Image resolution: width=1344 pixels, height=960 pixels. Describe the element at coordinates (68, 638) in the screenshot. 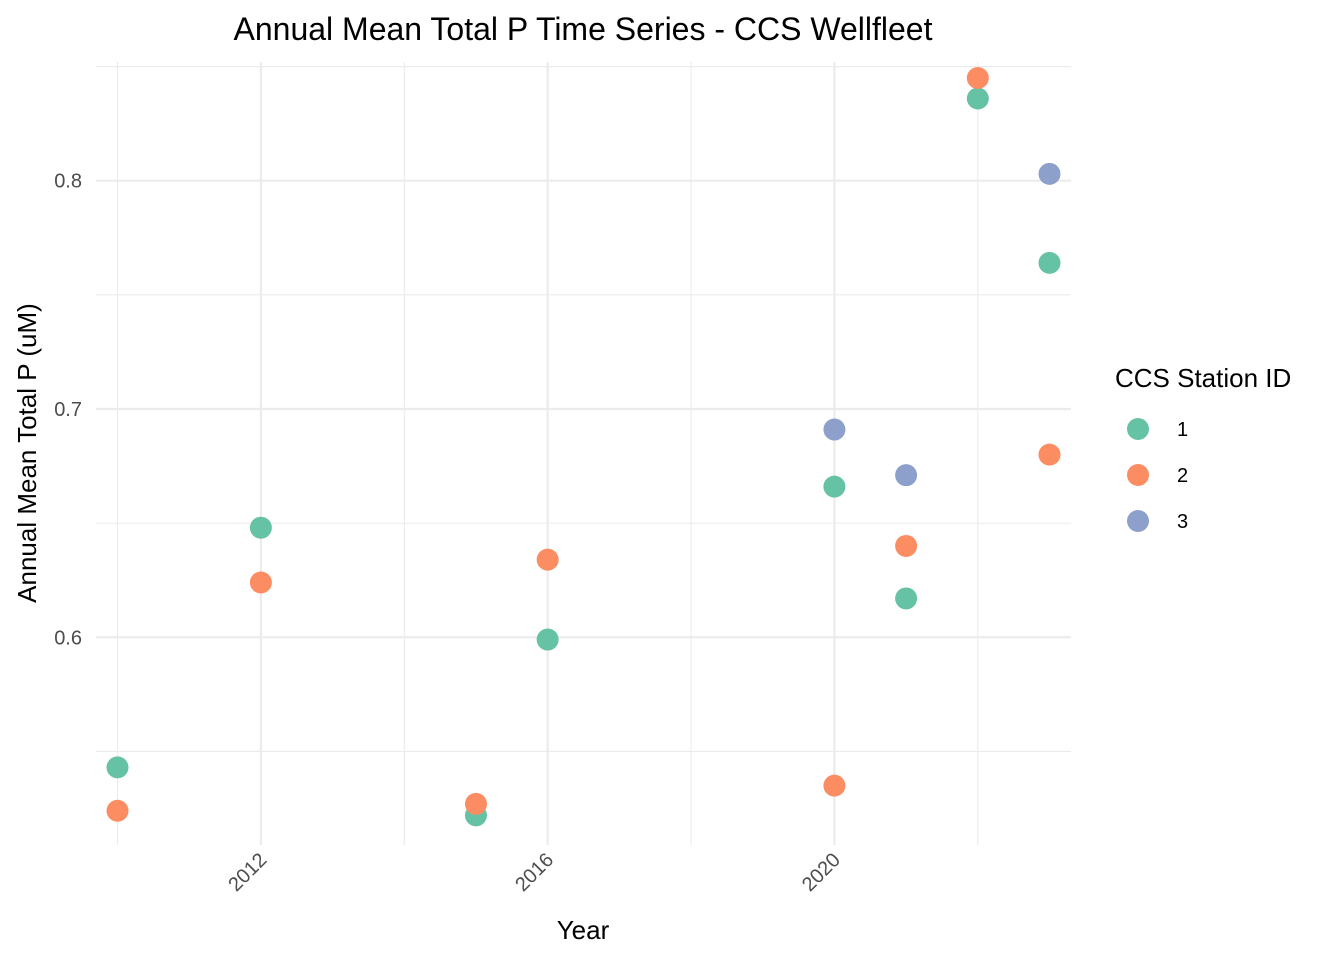

I see `y-tick-label: 0.6` at that location.